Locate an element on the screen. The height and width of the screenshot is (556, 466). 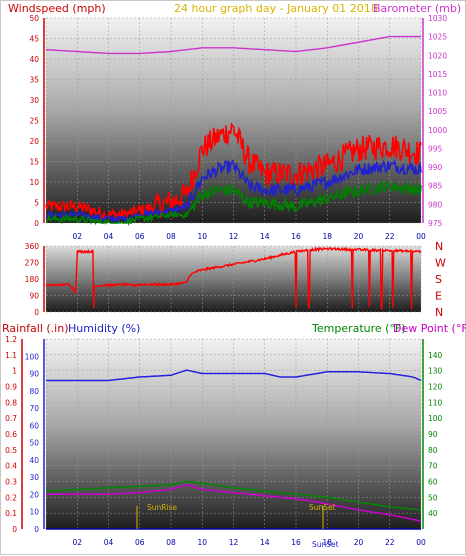
windspeed-axis-title: Windspeed (mph) is located at coordinates (57, 8).